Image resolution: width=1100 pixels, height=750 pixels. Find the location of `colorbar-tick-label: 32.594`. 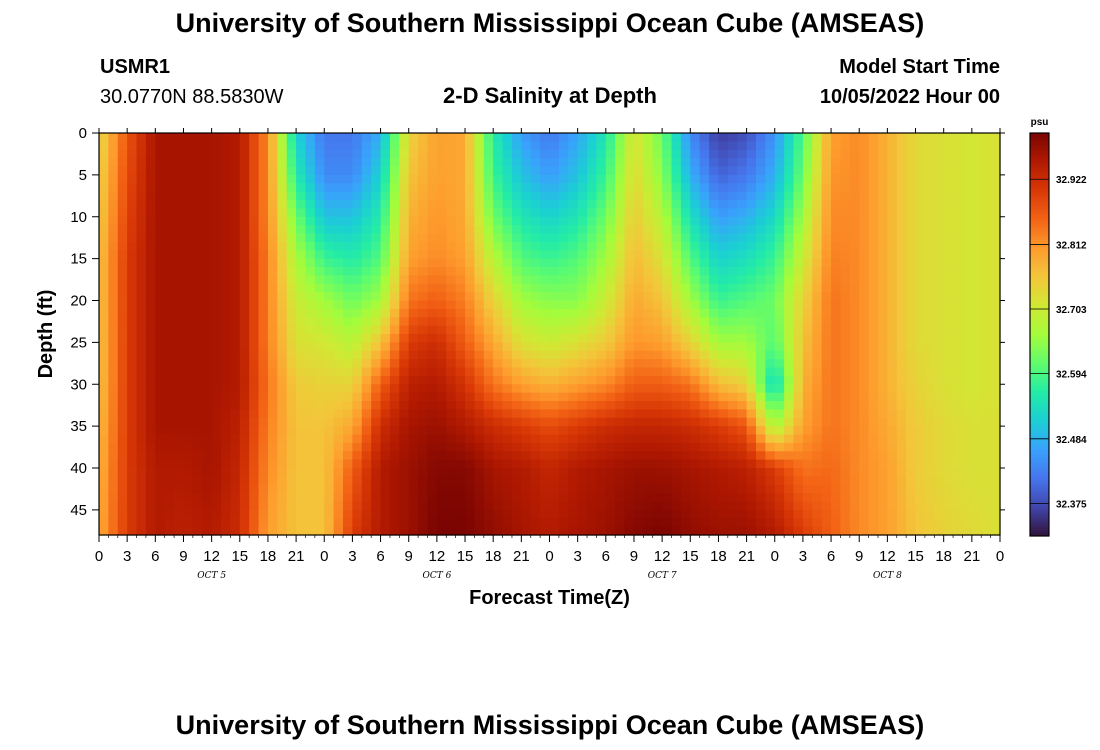

colorbar-tick-label: 32.594 is located at coordinates (1071, 375).